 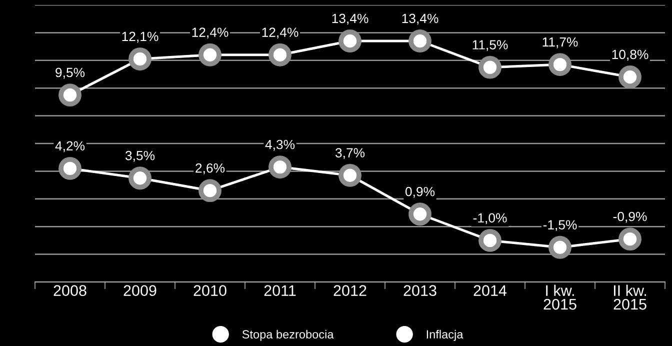 What do you see at coordinates (140, 37) in the screenshot?
I see `data-label: 12,1%` at bounding box center [140, 37].